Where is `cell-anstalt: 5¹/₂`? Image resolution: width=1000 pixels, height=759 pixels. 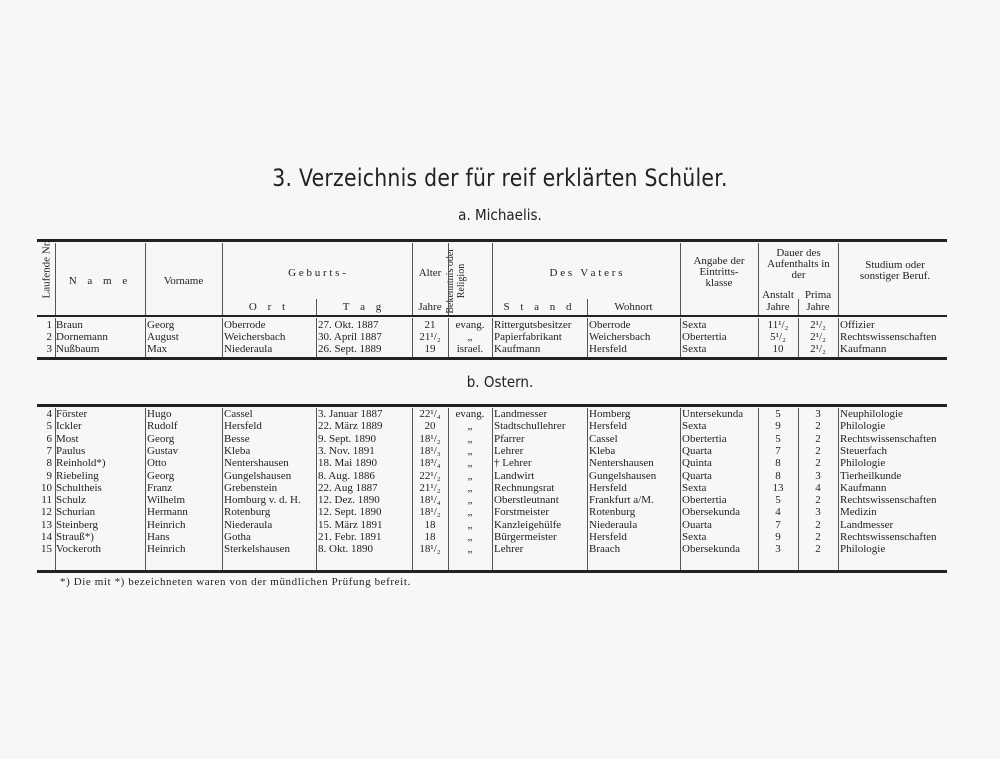
cell-anstalt: 5¹/₂ is located at coordinates (778, 337).